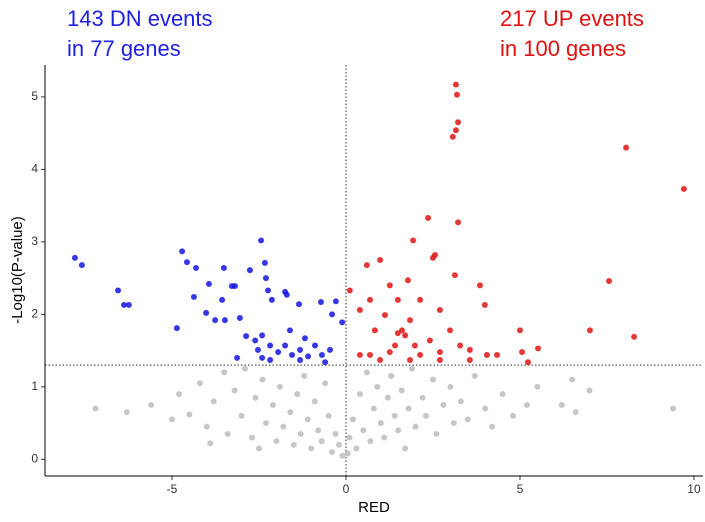 The image size is (705, 522). What do you see at coordinates (124, 48) in the screenshot?
I see `annotation-line: in 77 genes` at bounding box center [124, 48].